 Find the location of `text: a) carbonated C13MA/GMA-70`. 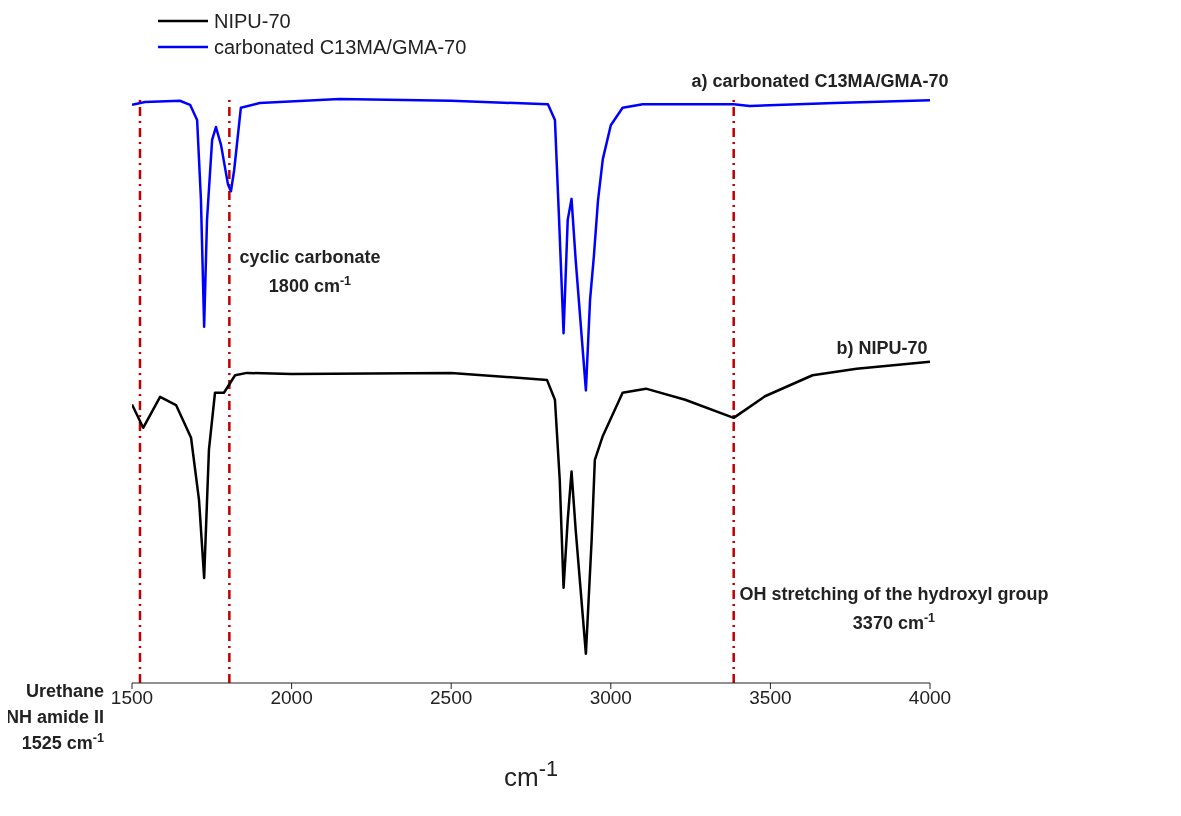

text: a) carbonated C13MA/GMA-70 is located at coordinates (820, 81).